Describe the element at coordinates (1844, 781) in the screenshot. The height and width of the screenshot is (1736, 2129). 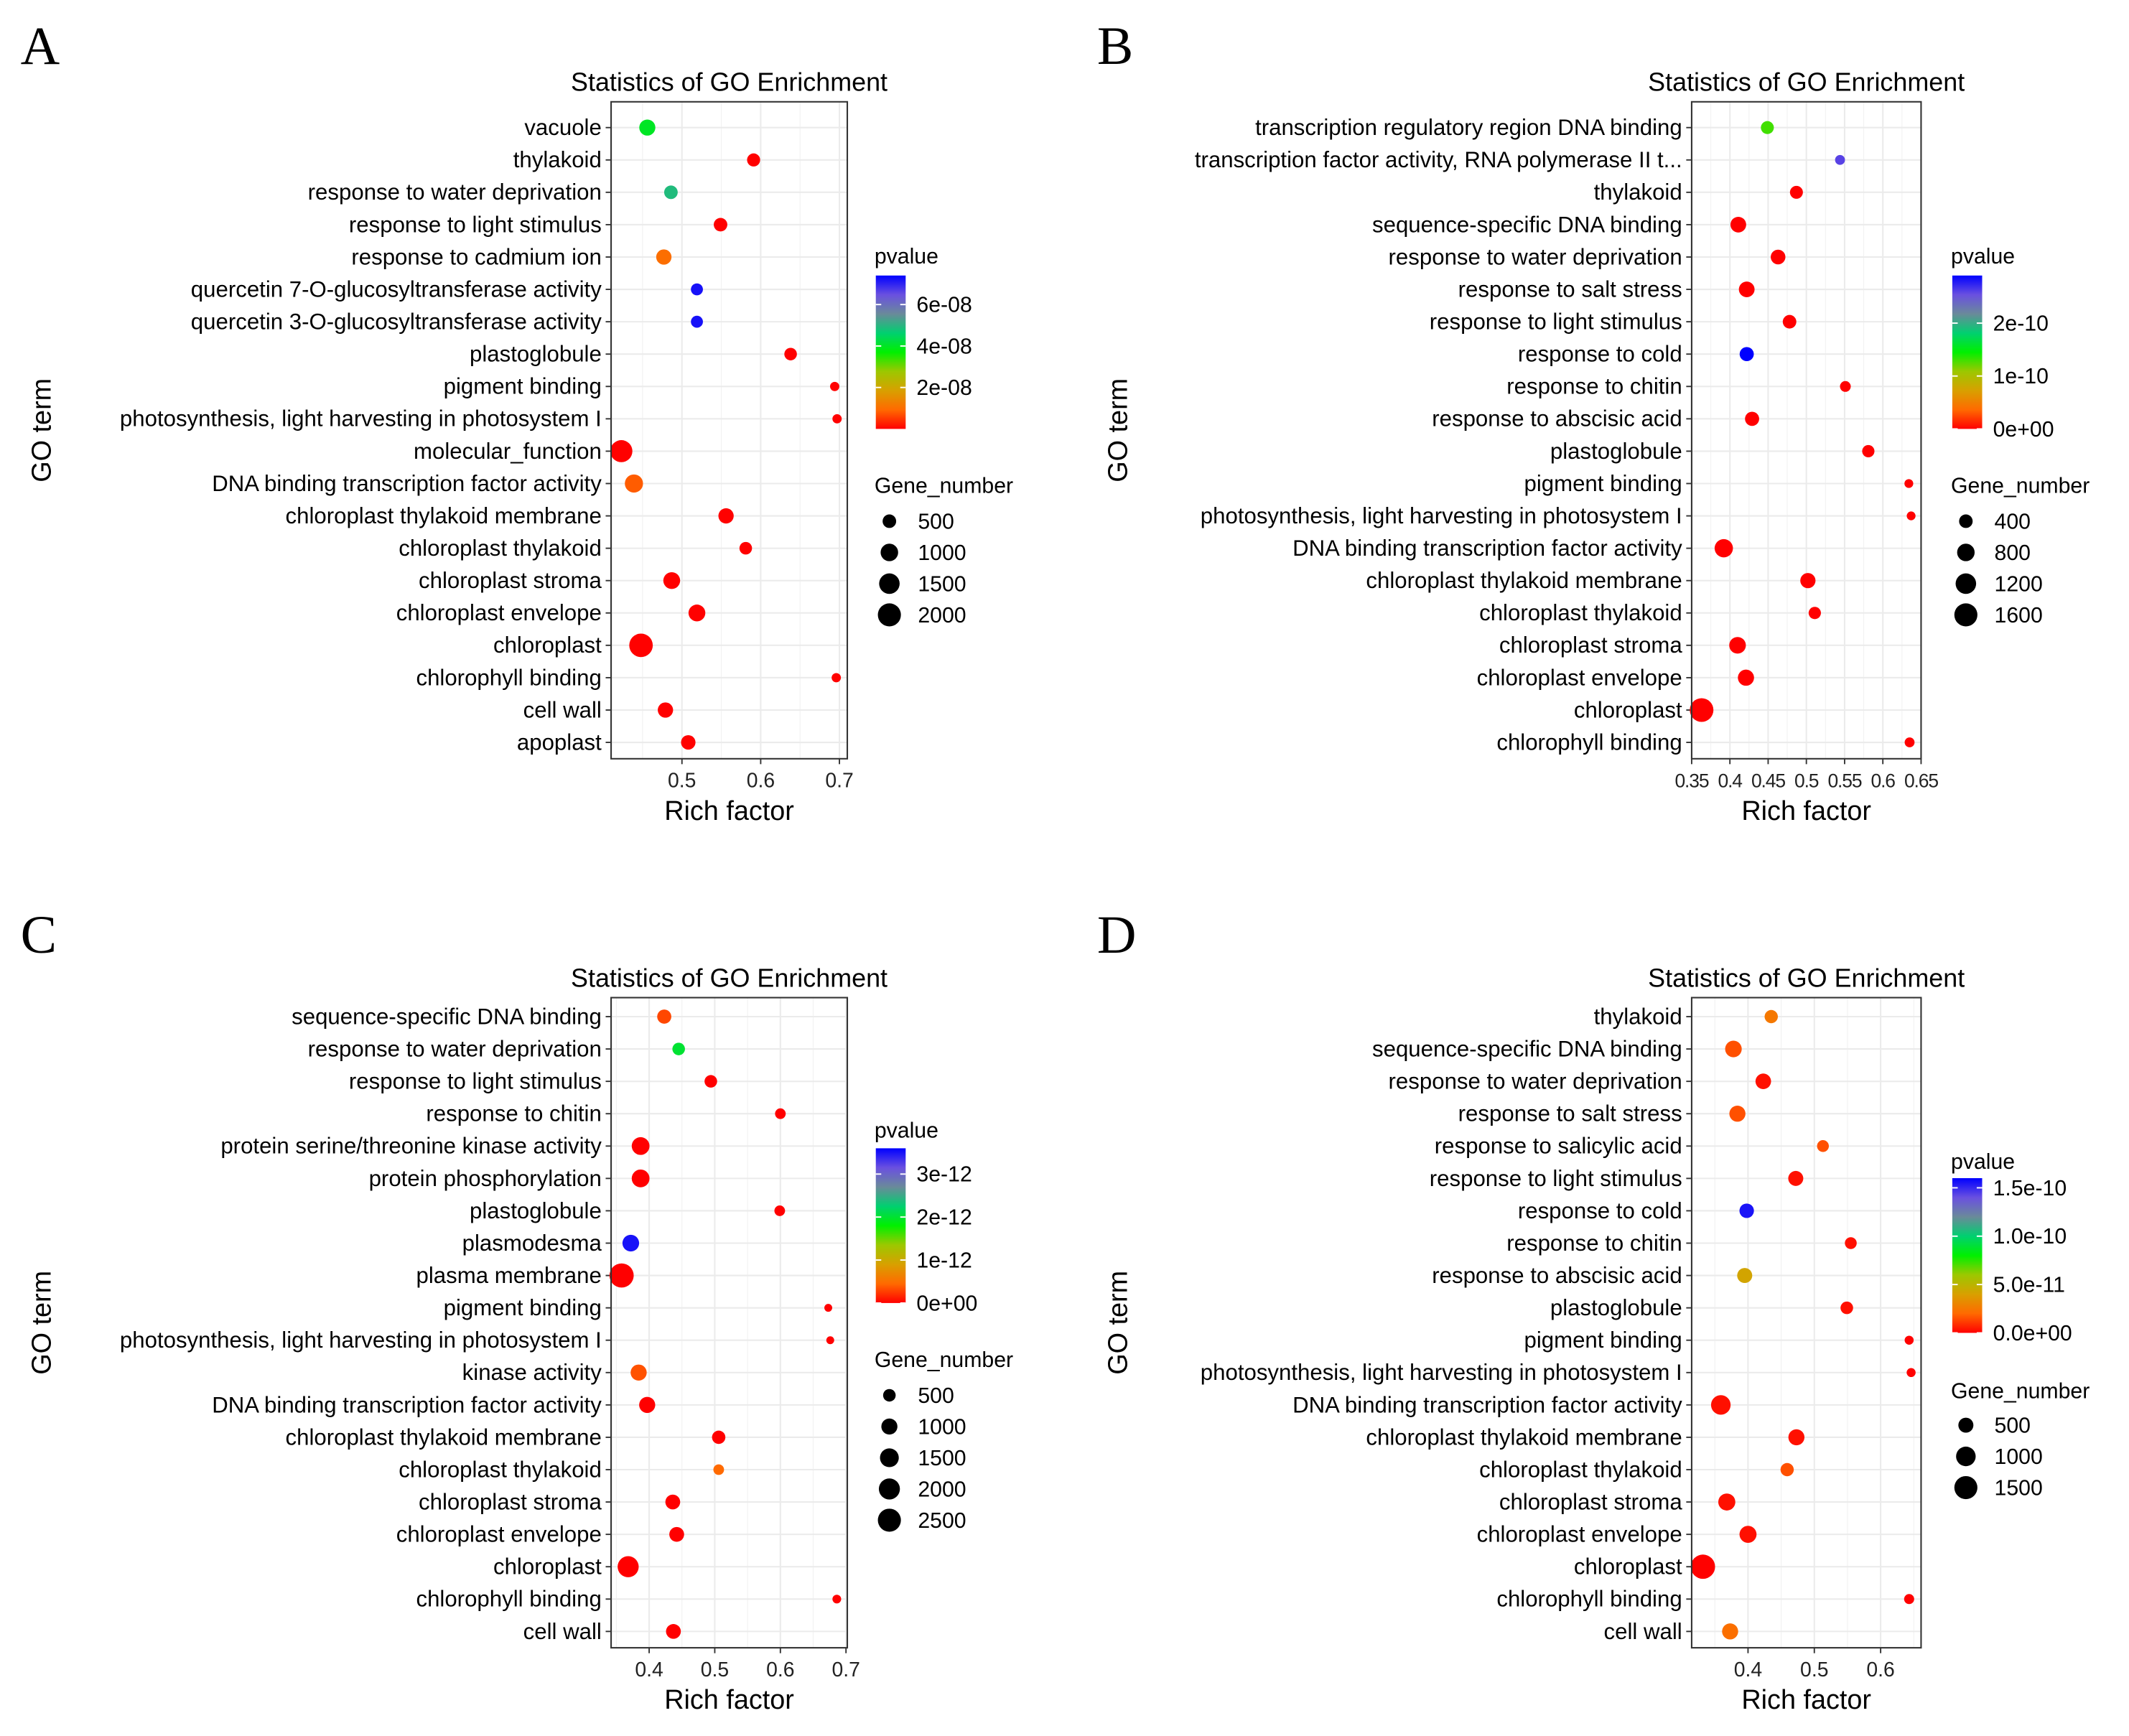
I see `x-tick-label: 0.55` at that location.